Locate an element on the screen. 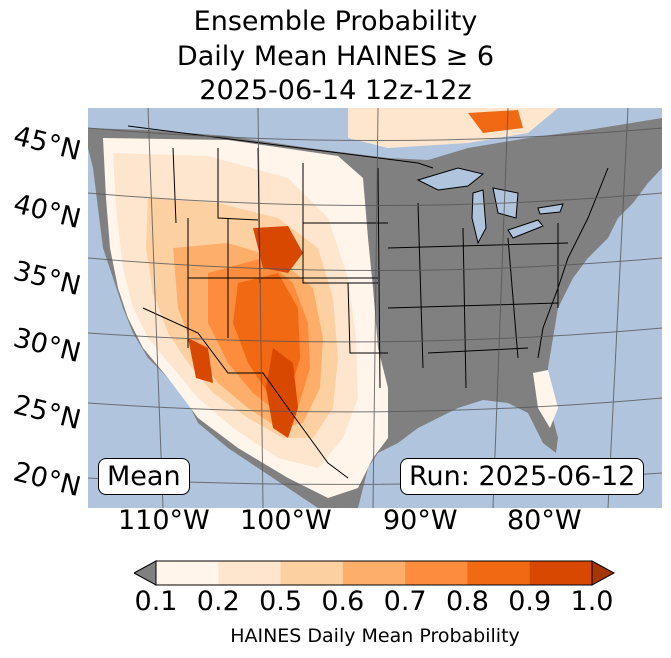  meridian-70w is located at coordinates (618, 308).